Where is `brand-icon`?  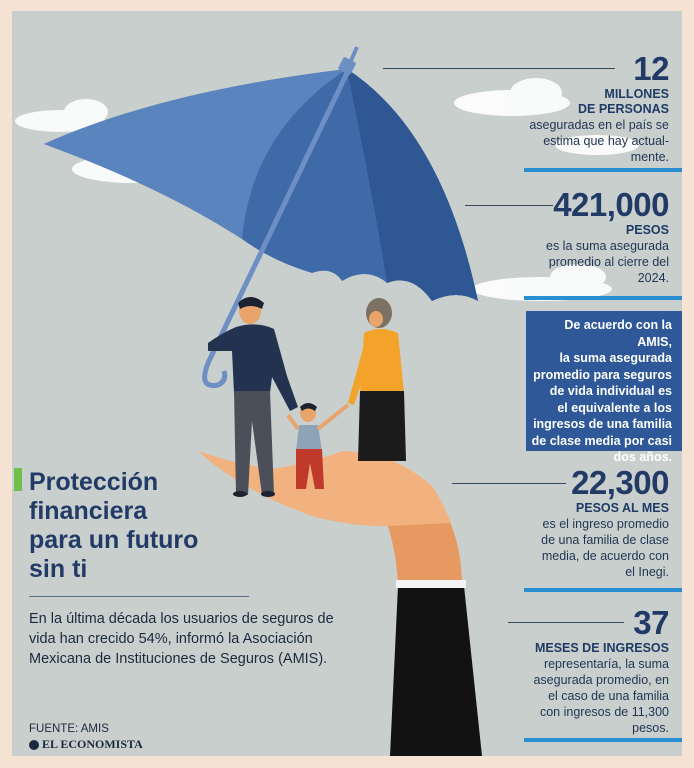 brand-icon is located at coordinates (34, 744).